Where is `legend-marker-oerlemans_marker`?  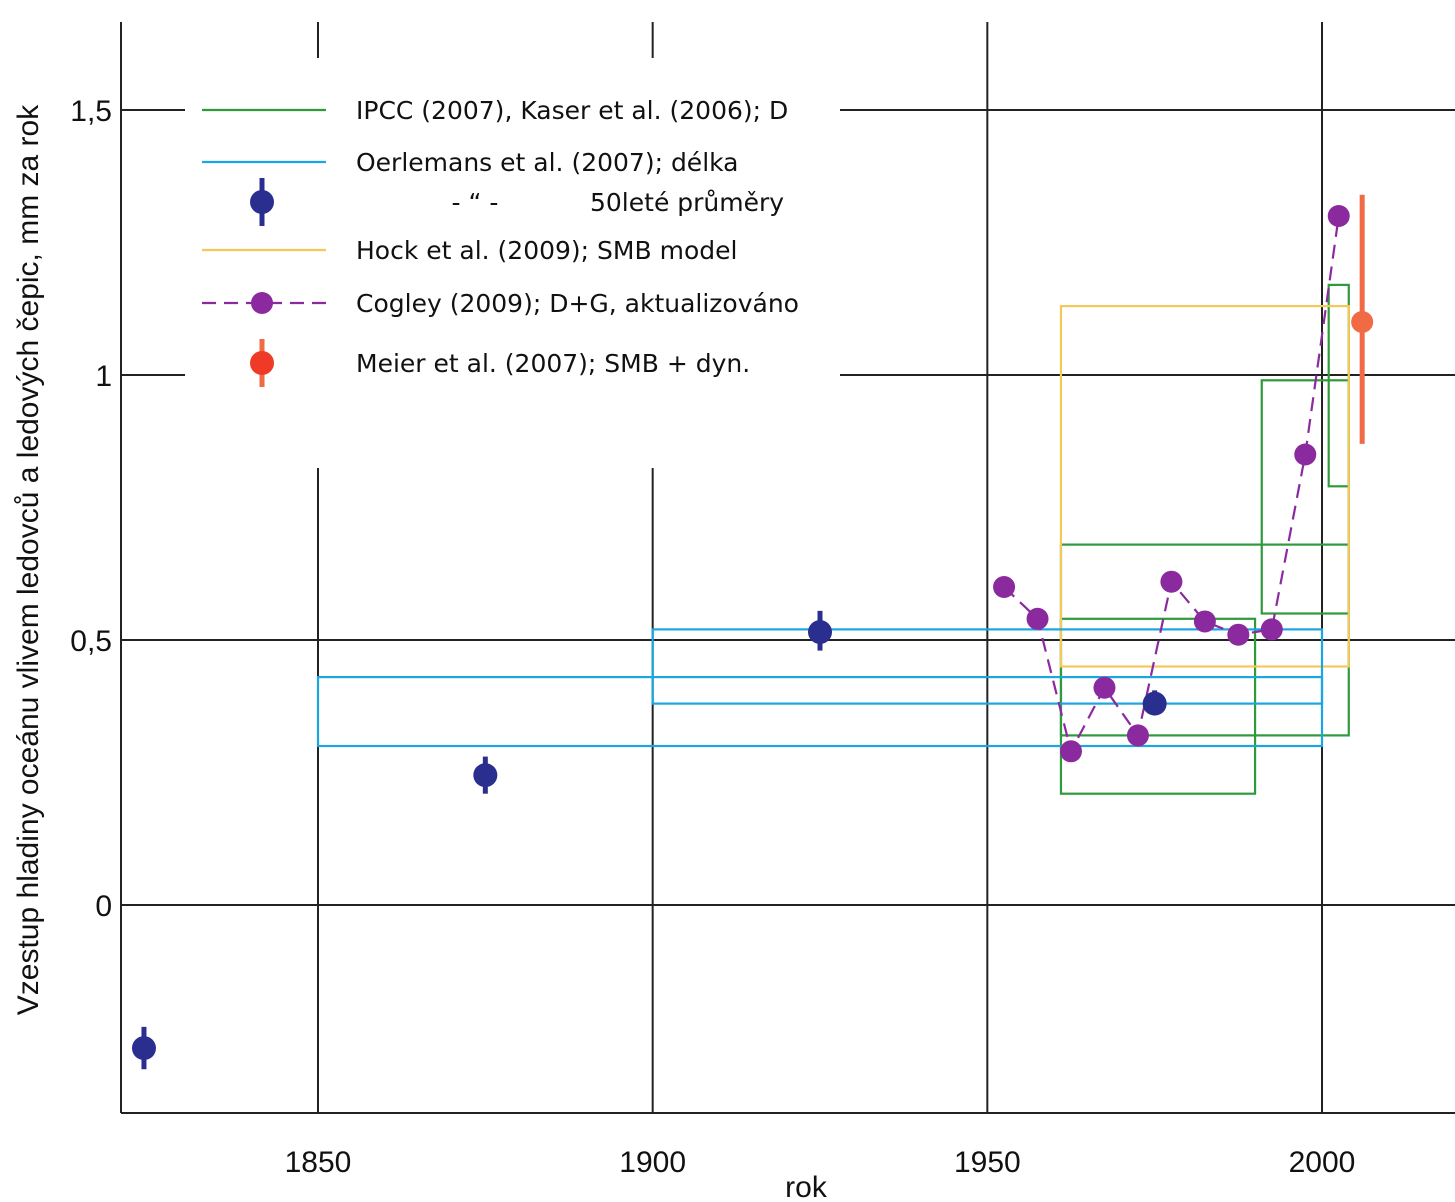 legend-marker-oerlemans_marker is located at coordinates (262, 202).